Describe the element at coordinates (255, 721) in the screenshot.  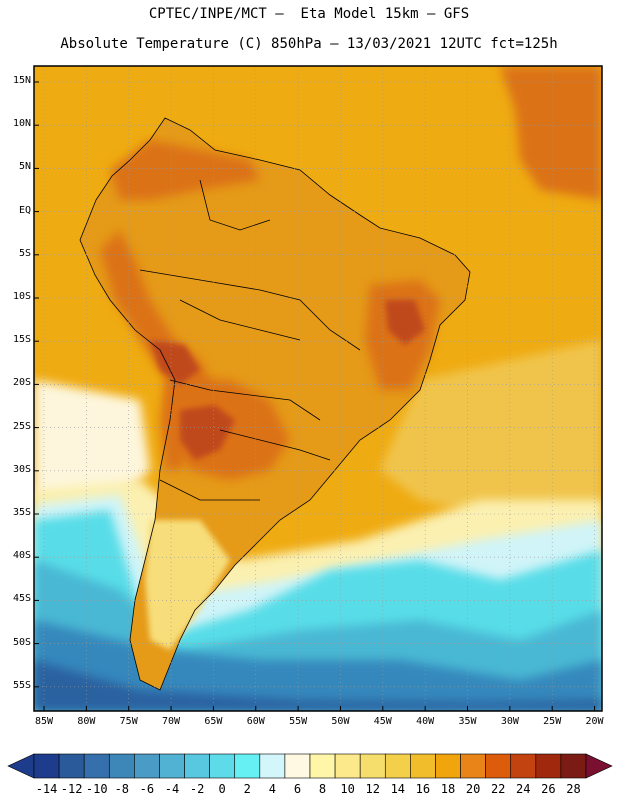
I see `lon-label: 60W` at that location.